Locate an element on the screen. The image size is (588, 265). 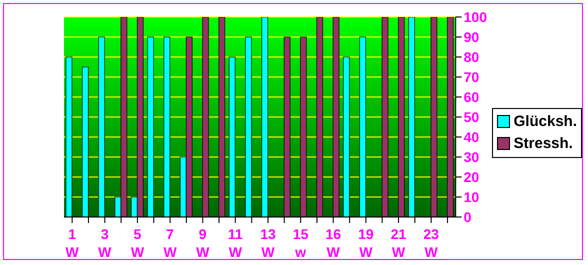
x-tick-label: 7 W is located at coordinates (170, 243).